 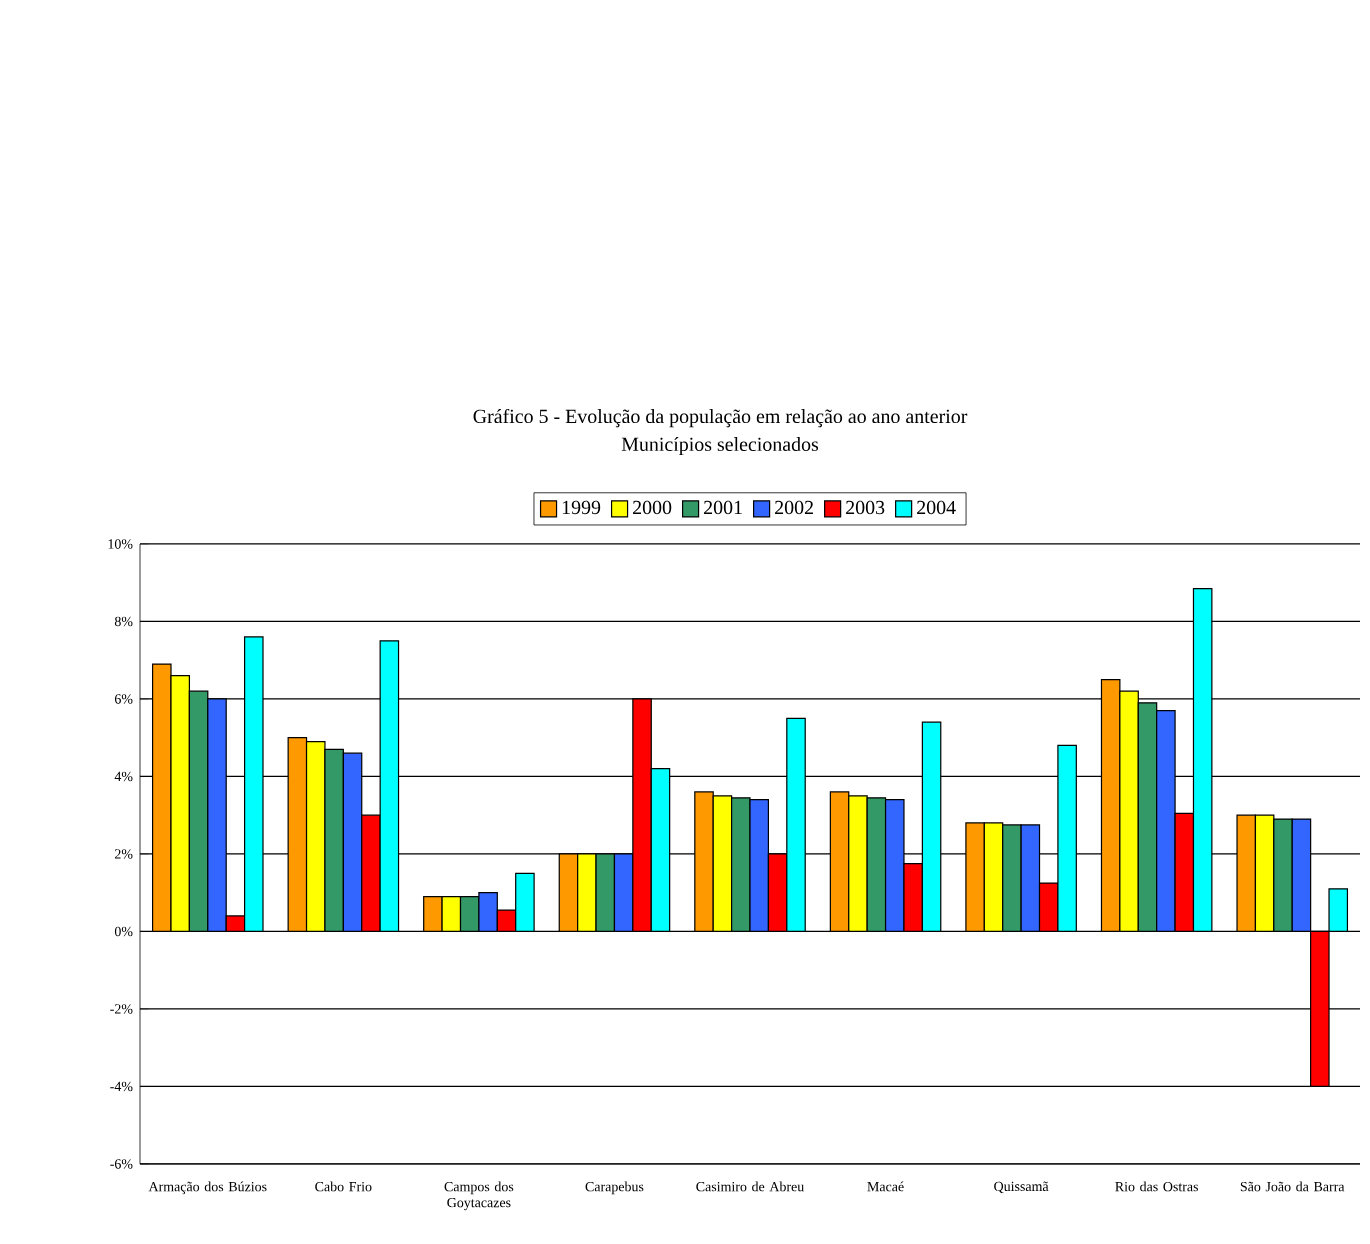 What do you see at coordinates (720, 446) in the screenshot?
I see `chart-subtitle: Municípios selecionados` at bounding box center [720, 446].